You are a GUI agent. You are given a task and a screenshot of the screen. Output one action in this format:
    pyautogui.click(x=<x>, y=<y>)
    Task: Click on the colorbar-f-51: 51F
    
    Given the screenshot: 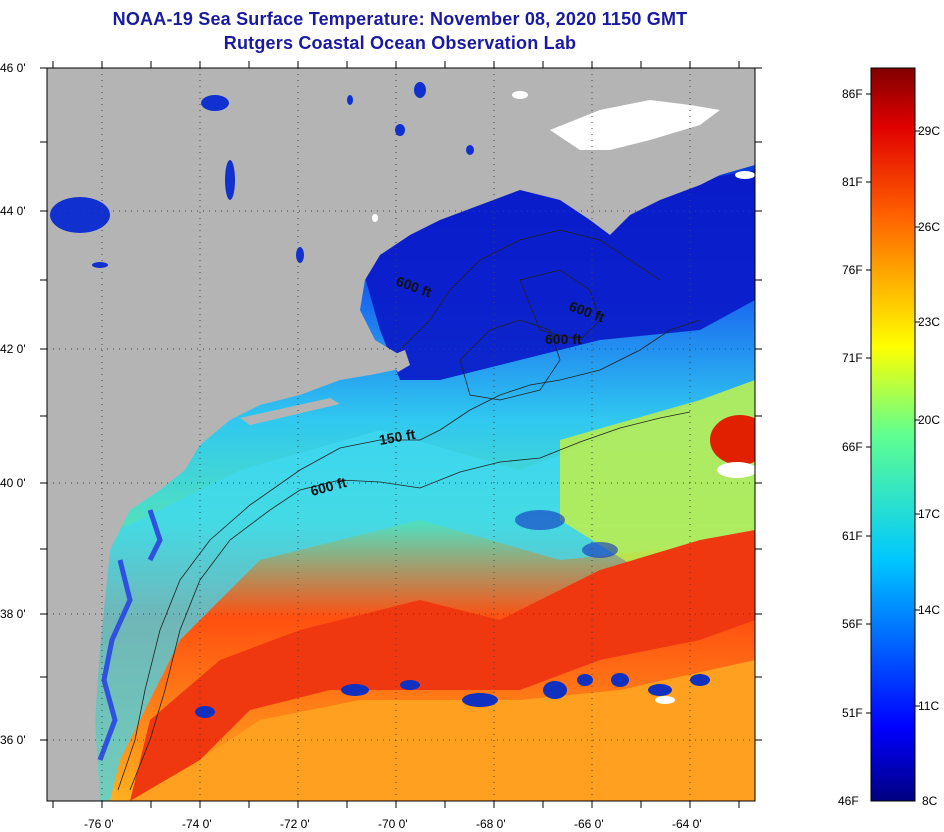 What is the action you would take?
    pyautogui.click(x=852, y=713)
    